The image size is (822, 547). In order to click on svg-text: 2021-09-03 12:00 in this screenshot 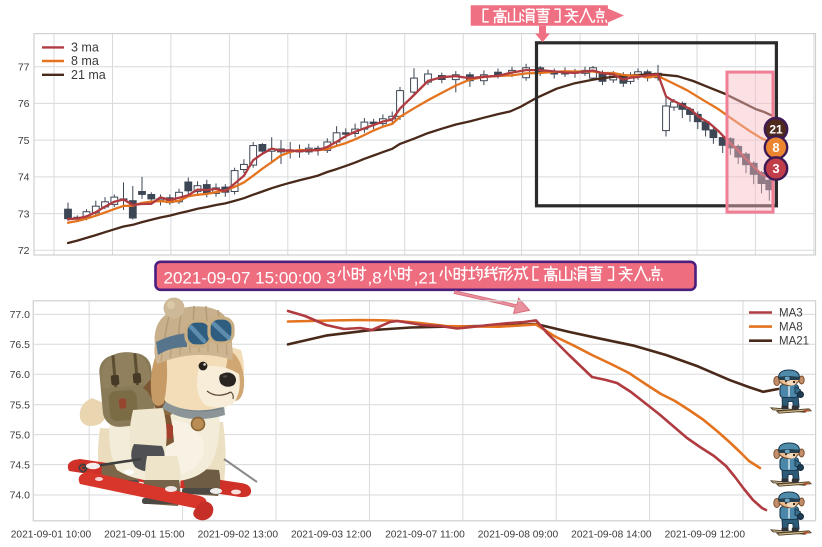, I will do `click(331, 535)`.